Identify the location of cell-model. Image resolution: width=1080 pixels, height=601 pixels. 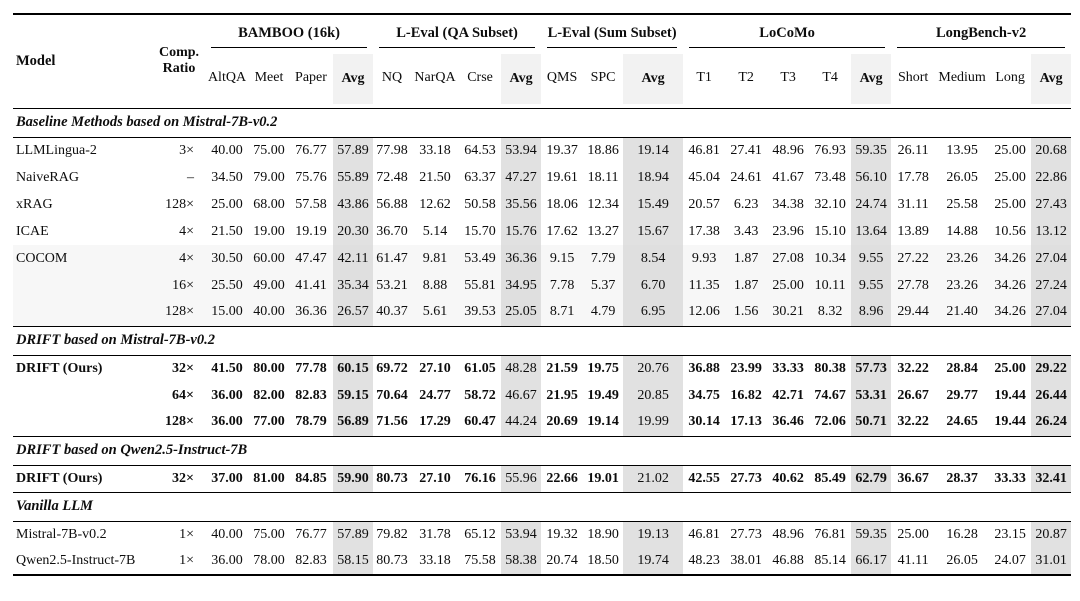
(83, 422).